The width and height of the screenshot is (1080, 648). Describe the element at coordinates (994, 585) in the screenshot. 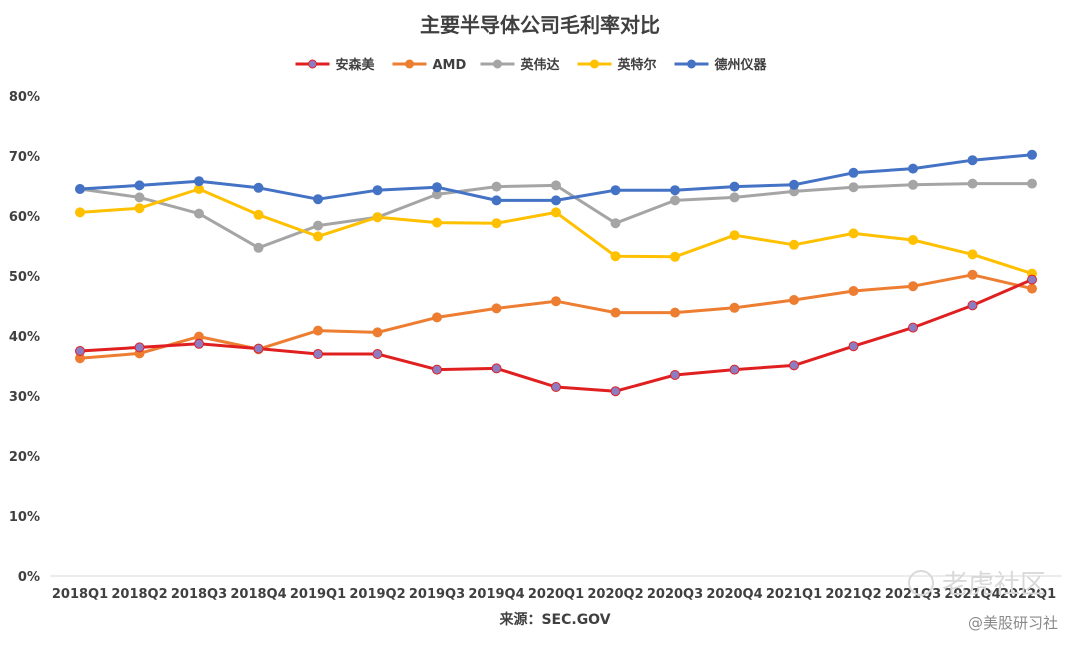

I see `watermark-logo-text: 老虎社区` at that location.